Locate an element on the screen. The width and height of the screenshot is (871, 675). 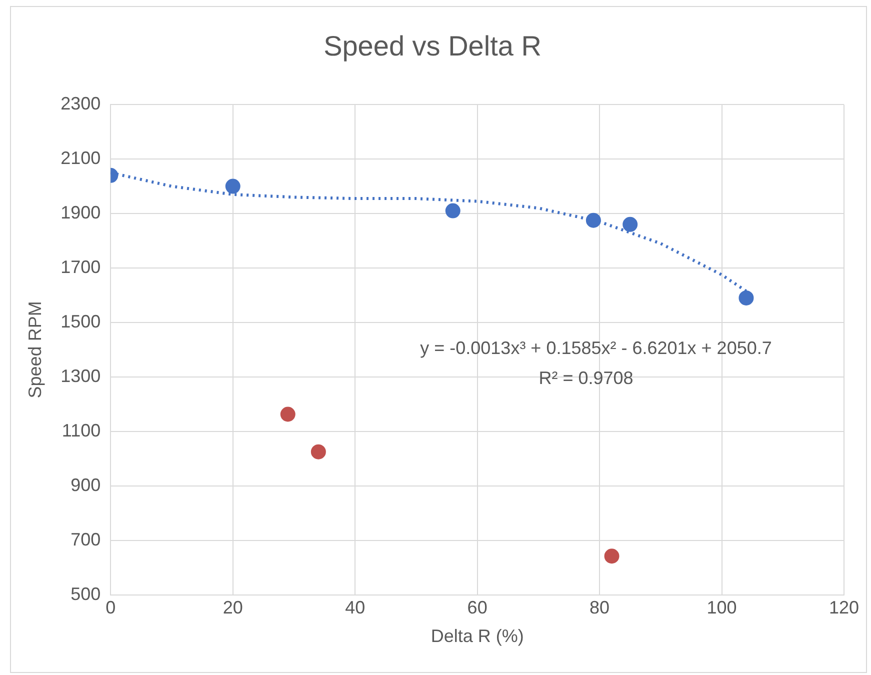
y-tick-label: 2300 is located at coordinates (80, 104).